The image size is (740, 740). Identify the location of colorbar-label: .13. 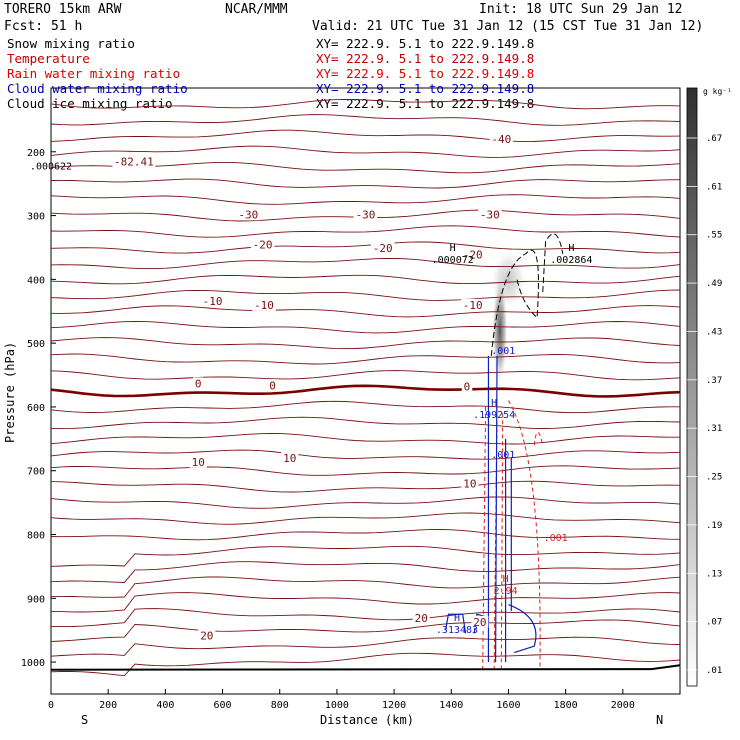
(714, 574).